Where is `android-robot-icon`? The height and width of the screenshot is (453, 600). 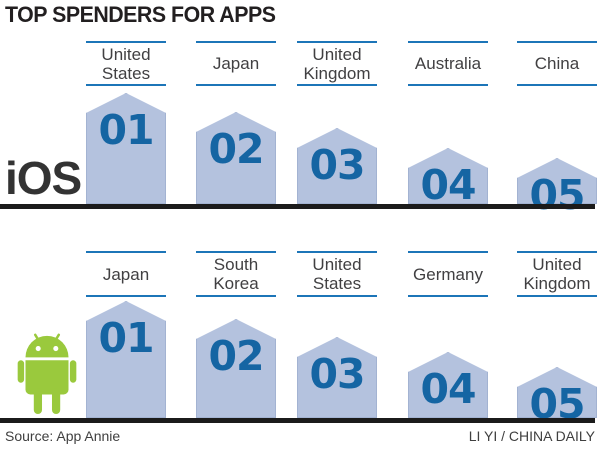
android-robot-icon is located at coordinates (47, 374).